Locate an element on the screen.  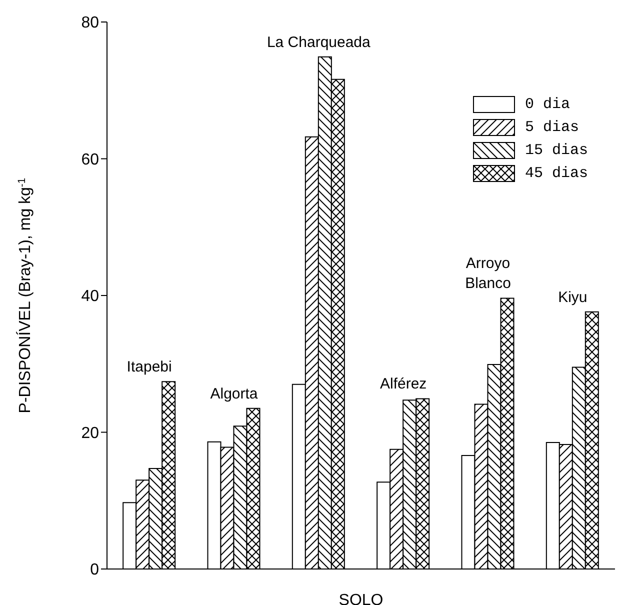
y-tick-label: 60 is located at coordinates (90, 159).